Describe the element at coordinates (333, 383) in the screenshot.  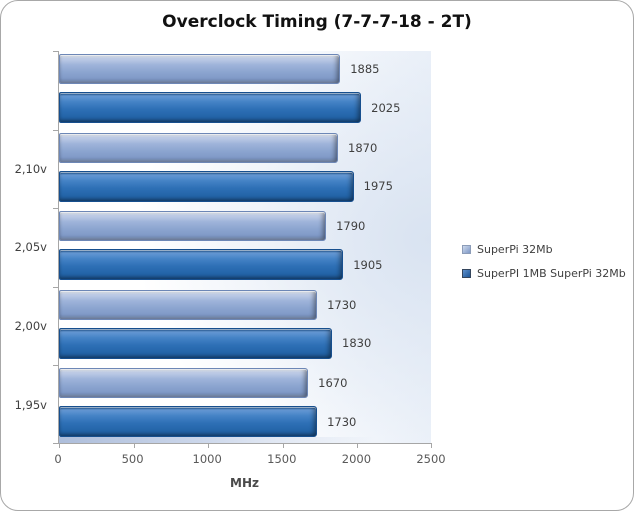
I see `bar-value-label: 1670` at that location.